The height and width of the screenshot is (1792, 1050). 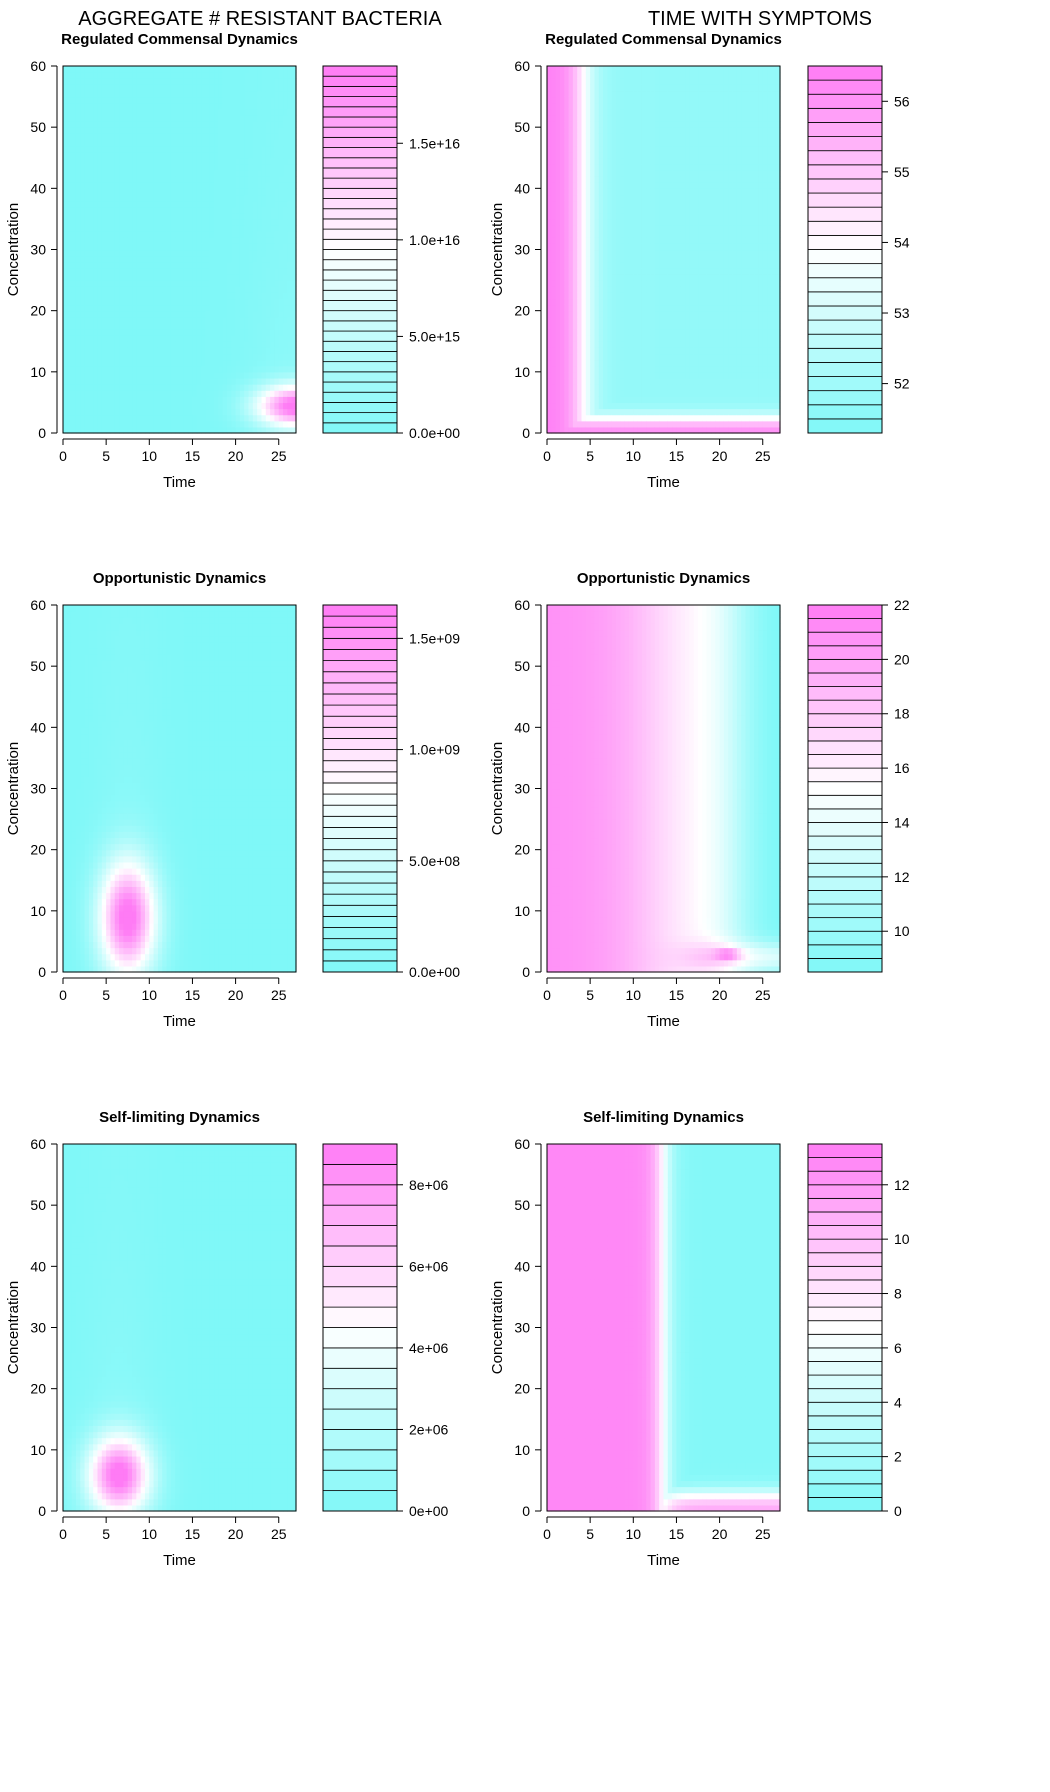 What do you see at coordinates (63, 456) in the screenshot?
I see `x-tick-label: 0` at bounding box center [63, 456].